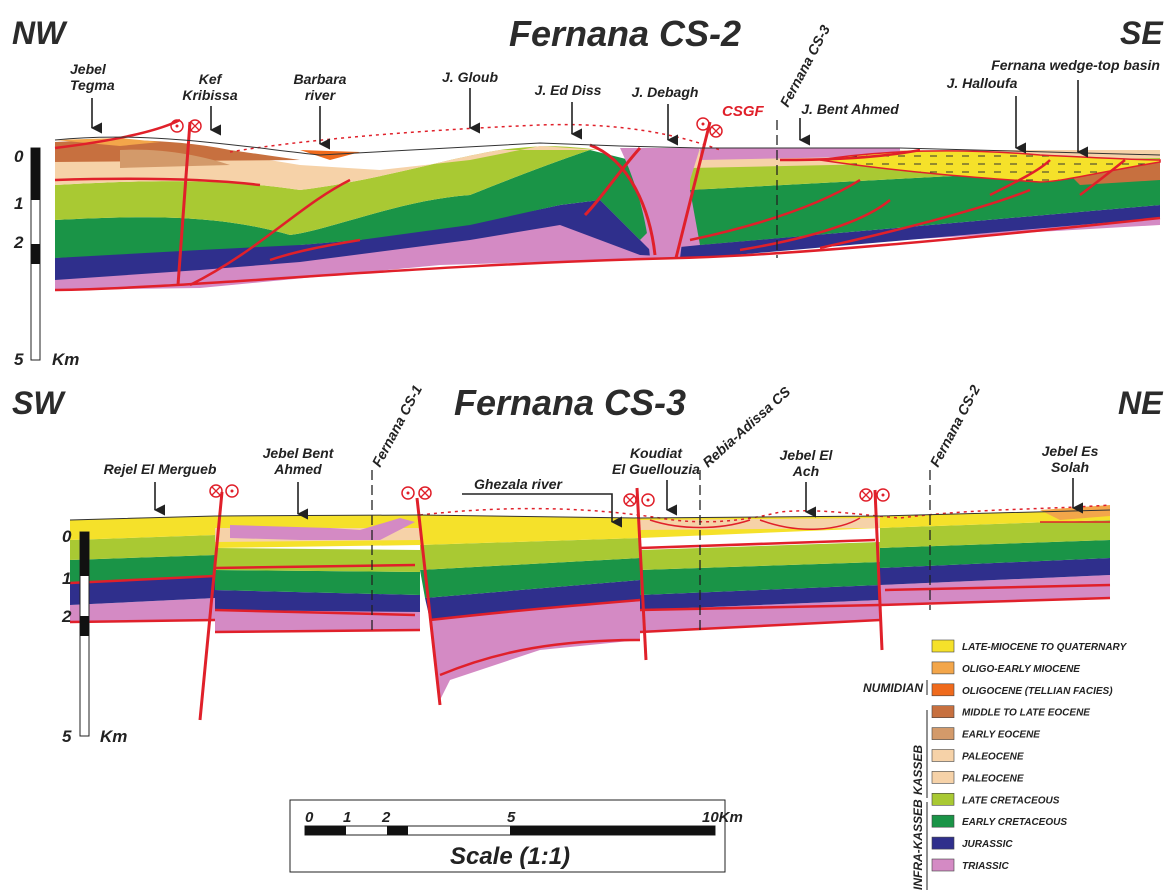 The image size is (1175, 893). I want to click on label-barbara-river-2: river, so click(321, 95).